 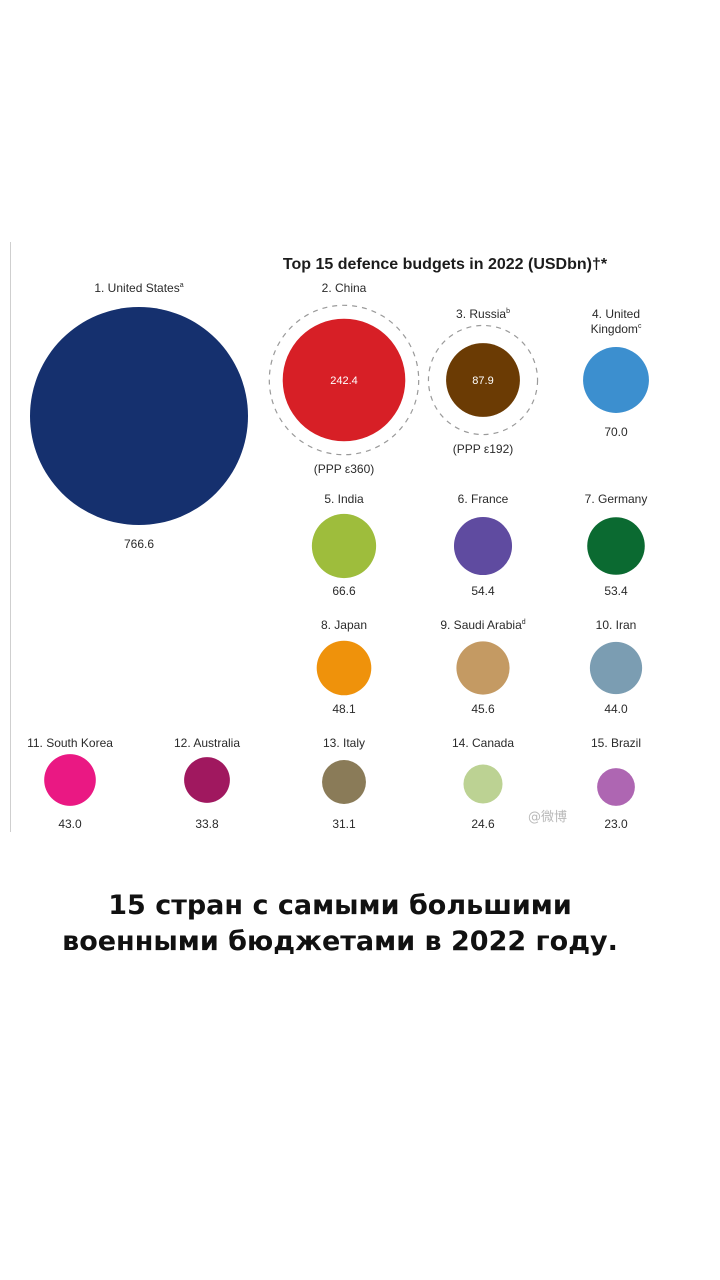 I want to click on country-label: 10. Iran, so click(x=616, y=625).